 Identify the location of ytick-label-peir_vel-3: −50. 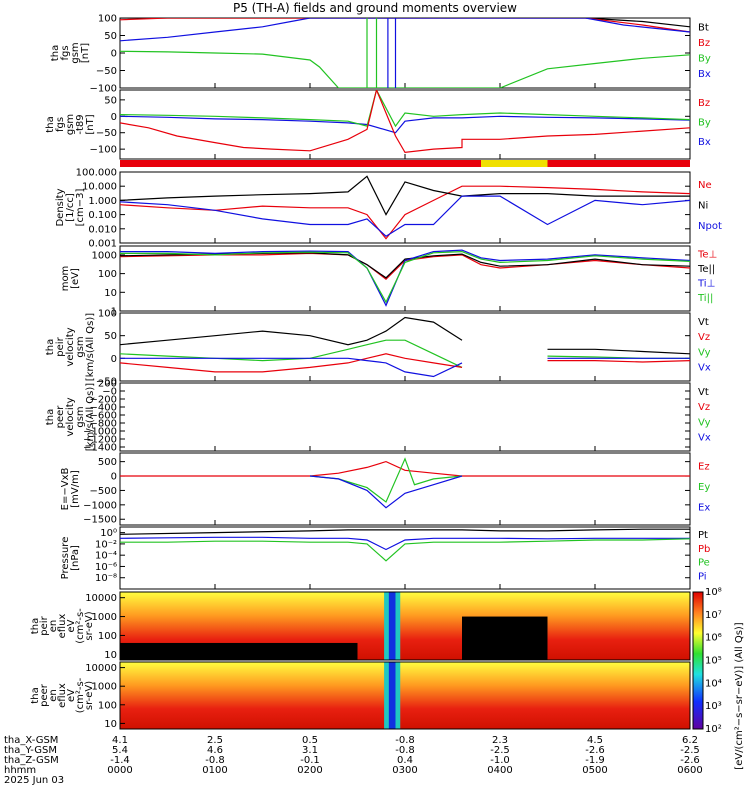
(106, 382).